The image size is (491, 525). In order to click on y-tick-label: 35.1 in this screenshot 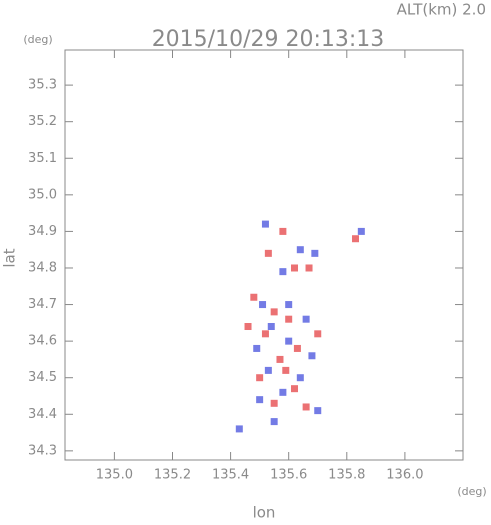, I will do `click(42, 158)`.